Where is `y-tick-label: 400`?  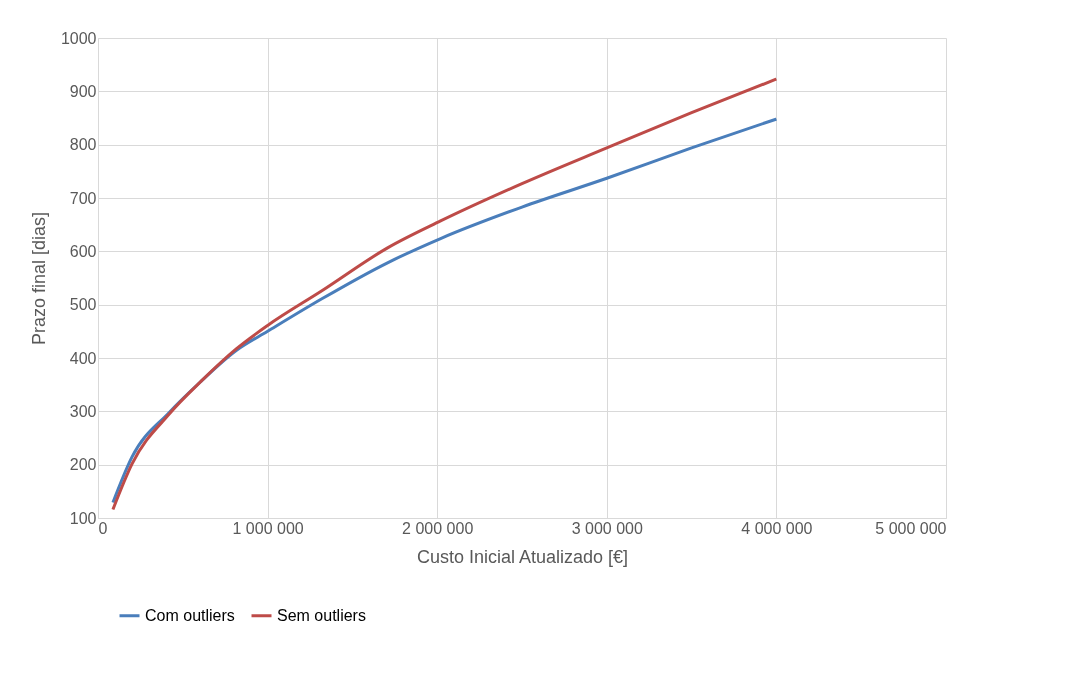 y-tick-label: 400 is located at coordinates (83, 358).